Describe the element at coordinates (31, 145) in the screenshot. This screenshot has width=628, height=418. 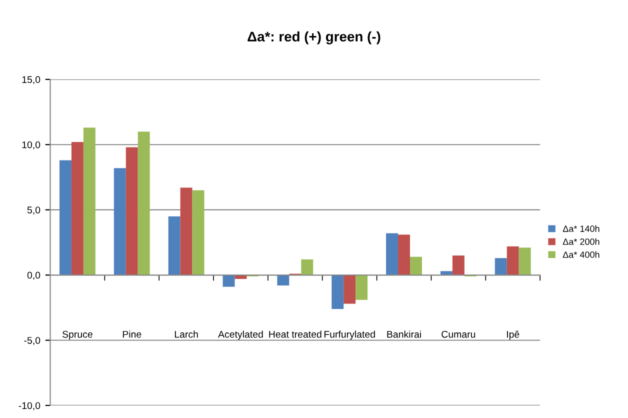
I see `y-tick-label: 10,0` at that location.